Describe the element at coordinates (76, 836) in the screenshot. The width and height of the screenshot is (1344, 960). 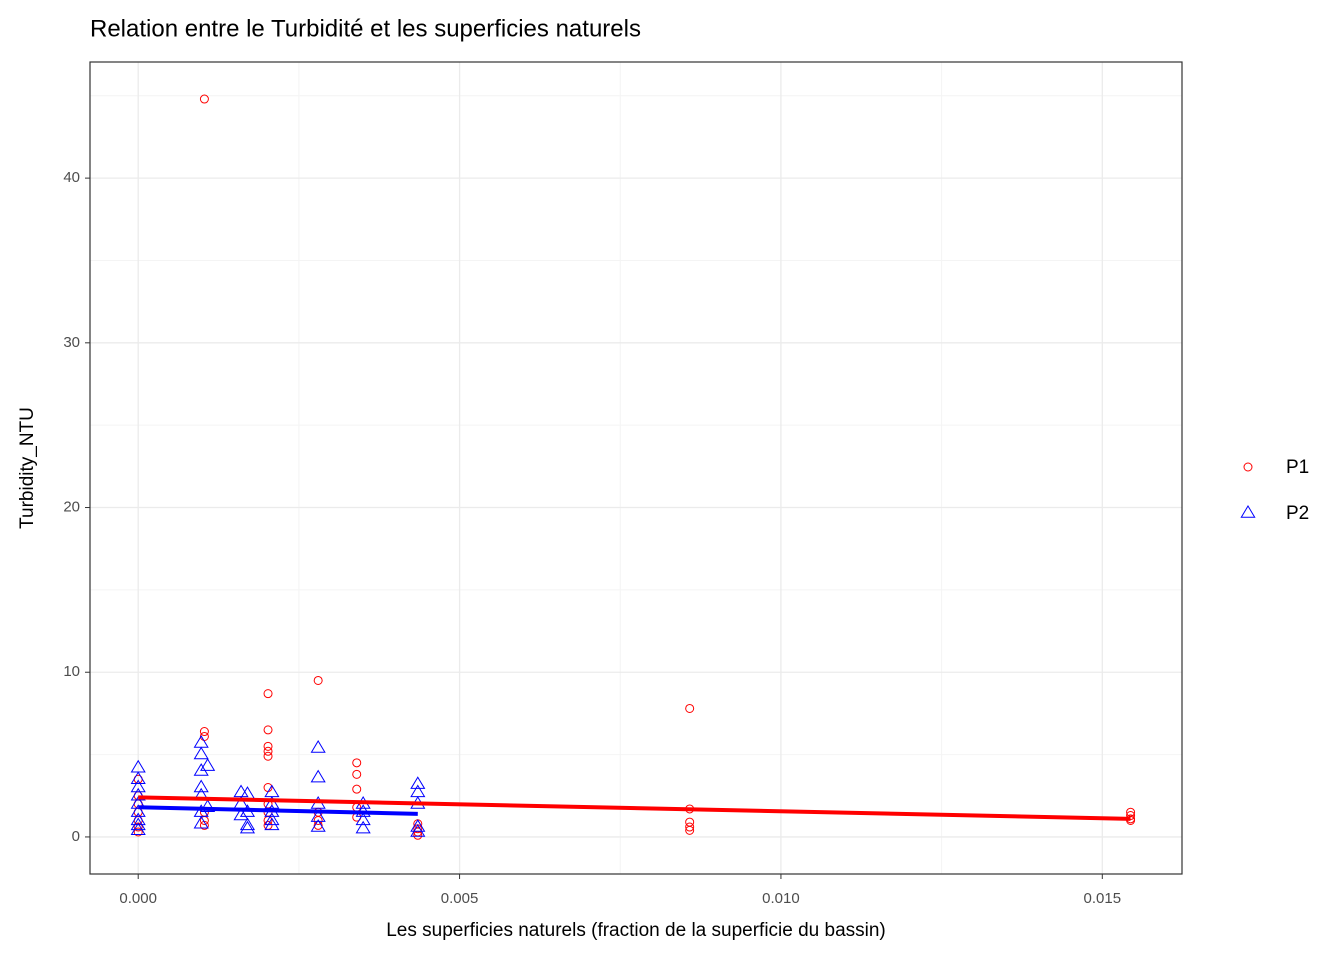
I see `y-tick-label: 0` at that location.